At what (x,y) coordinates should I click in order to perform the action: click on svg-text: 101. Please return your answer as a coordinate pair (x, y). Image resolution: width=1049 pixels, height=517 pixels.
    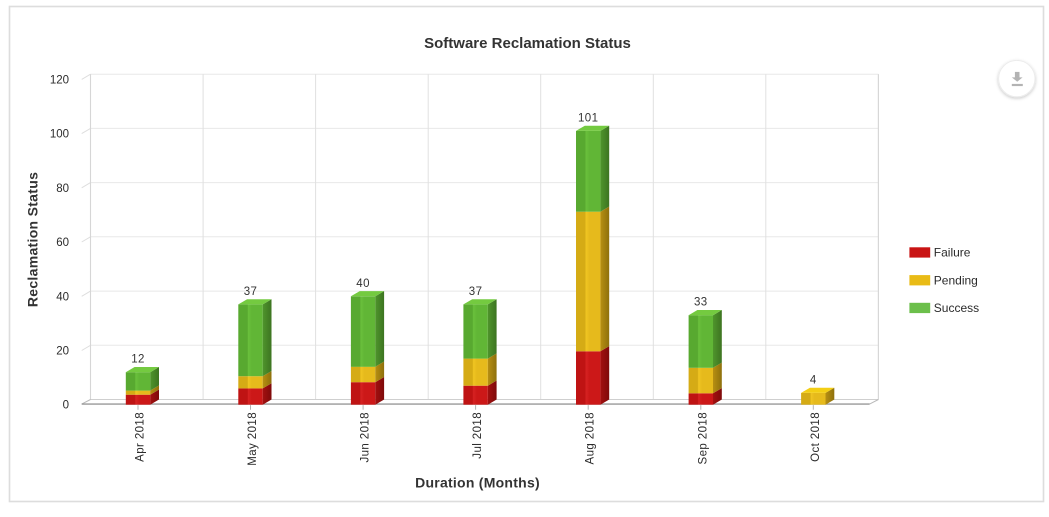
    Looking at the image, I should click on (588, 118).